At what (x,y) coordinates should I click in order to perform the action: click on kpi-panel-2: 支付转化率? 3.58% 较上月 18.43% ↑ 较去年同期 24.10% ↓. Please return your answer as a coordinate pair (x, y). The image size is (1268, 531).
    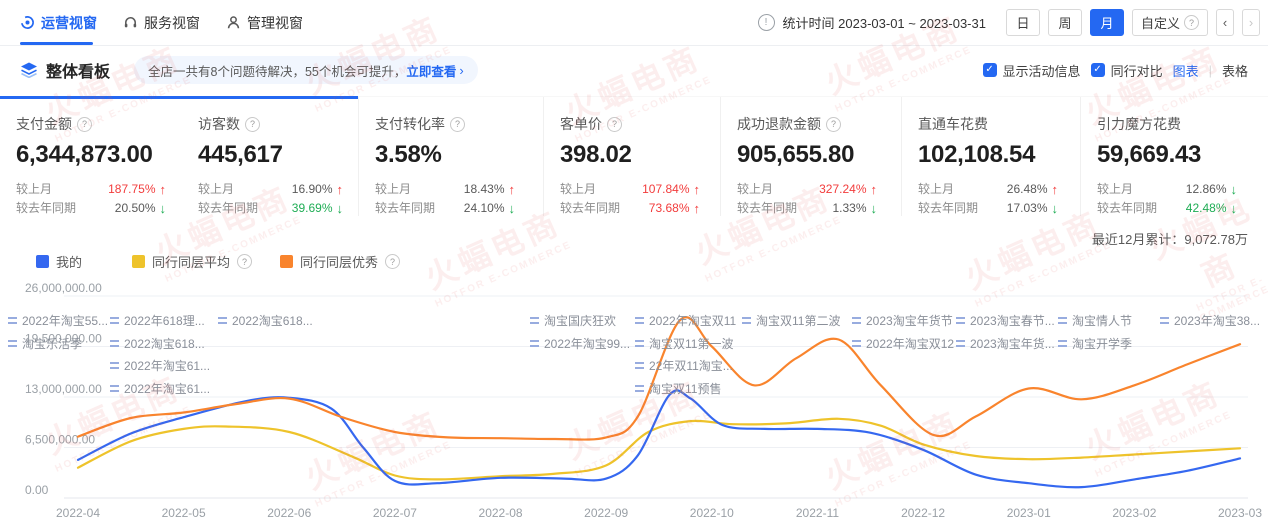
    Looking at the image, I should click on (450, 156).